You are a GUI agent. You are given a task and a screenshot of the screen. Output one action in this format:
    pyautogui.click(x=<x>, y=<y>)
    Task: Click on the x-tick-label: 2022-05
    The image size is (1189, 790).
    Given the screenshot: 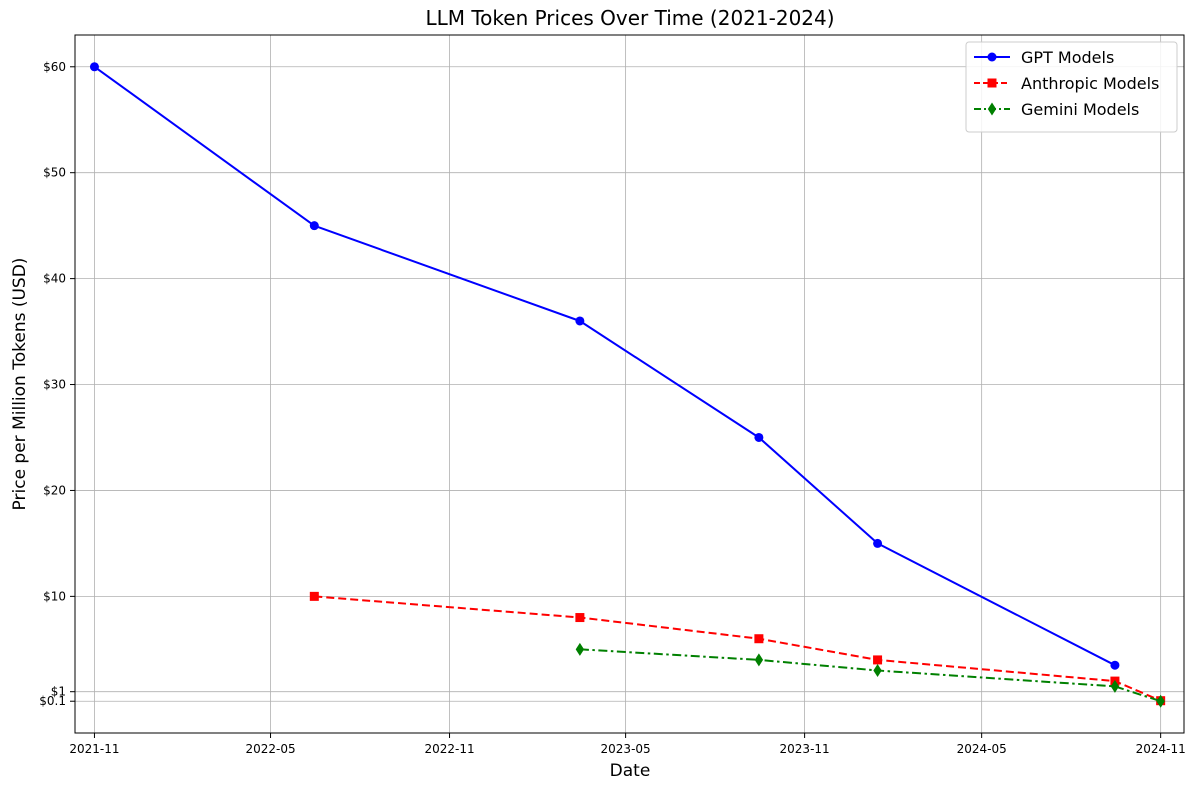 What is the action you would take?
    pyautogui.click(x=270, y=749)
    